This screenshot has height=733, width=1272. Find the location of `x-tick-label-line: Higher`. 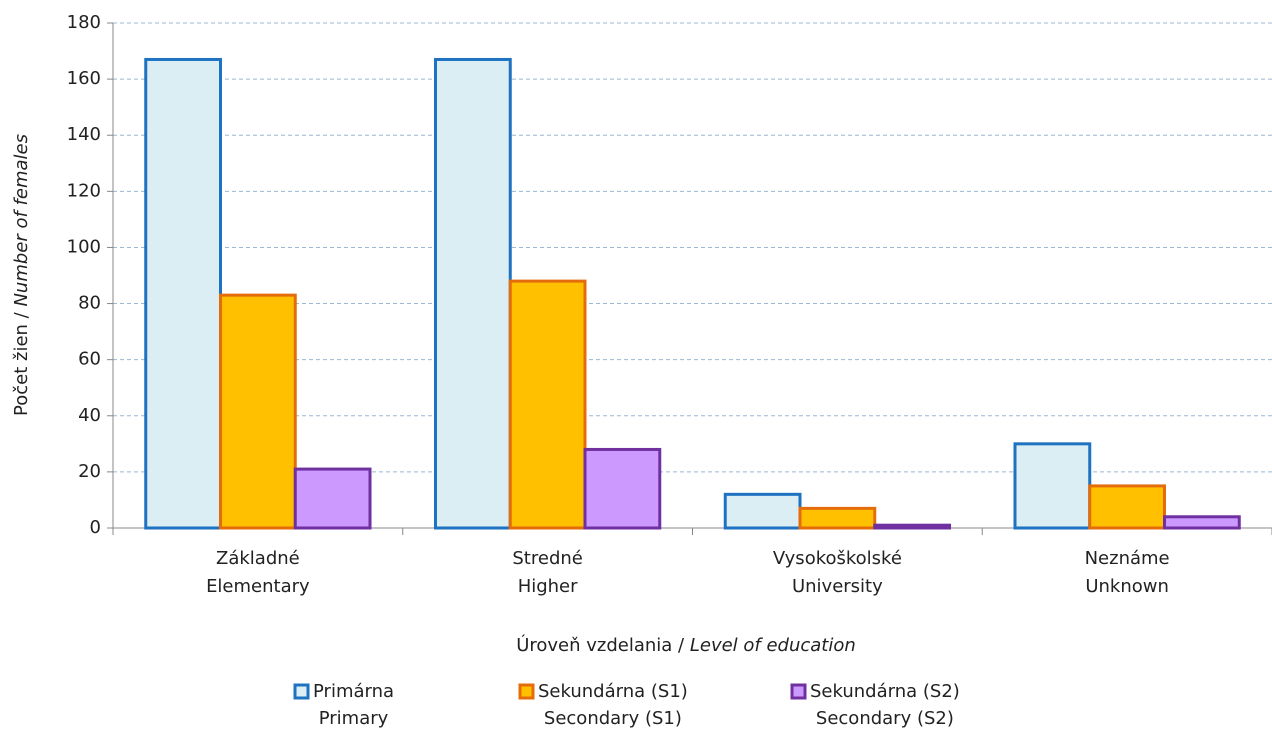

x-tick-label-line: Higher is located at coordinates (548, 586).